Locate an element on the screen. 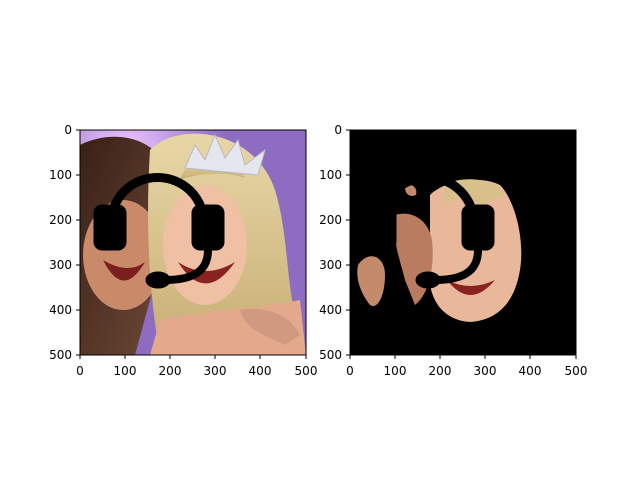 This screenshot has width=640, height=480. left-x-axis is located at coordinates (193, 357).